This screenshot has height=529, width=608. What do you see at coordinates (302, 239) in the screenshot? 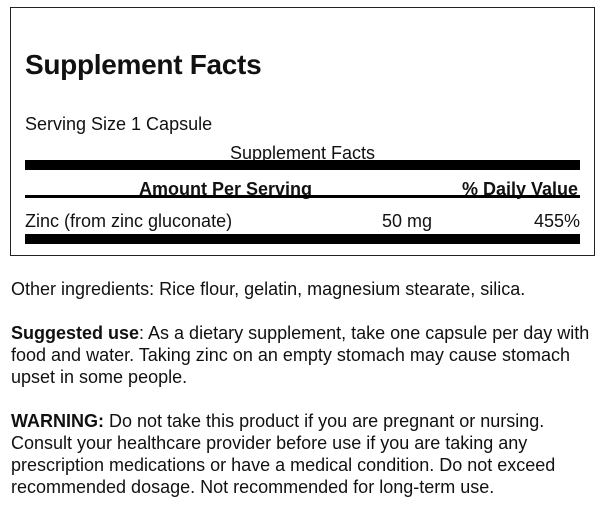
I see `thick-divider-bottom` at bounding box center [302, 239].